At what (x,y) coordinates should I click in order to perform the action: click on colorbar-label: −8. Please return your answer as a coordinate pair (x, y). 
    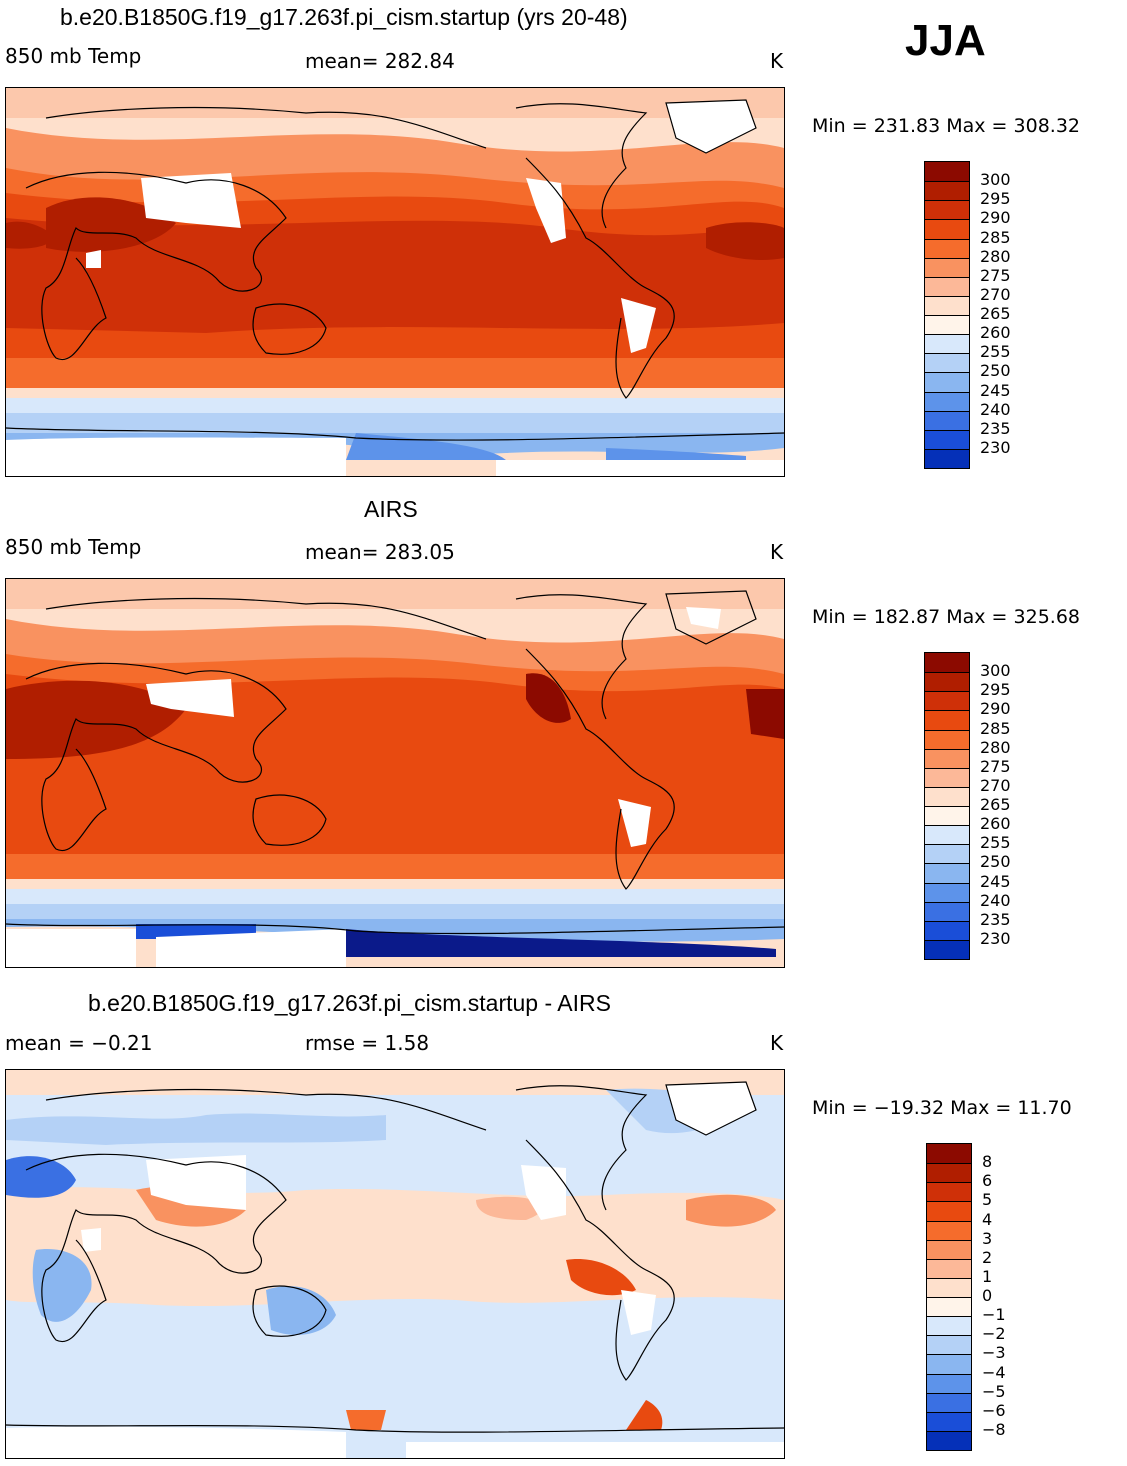
    Looking at the image, I should click on (994, 1429).